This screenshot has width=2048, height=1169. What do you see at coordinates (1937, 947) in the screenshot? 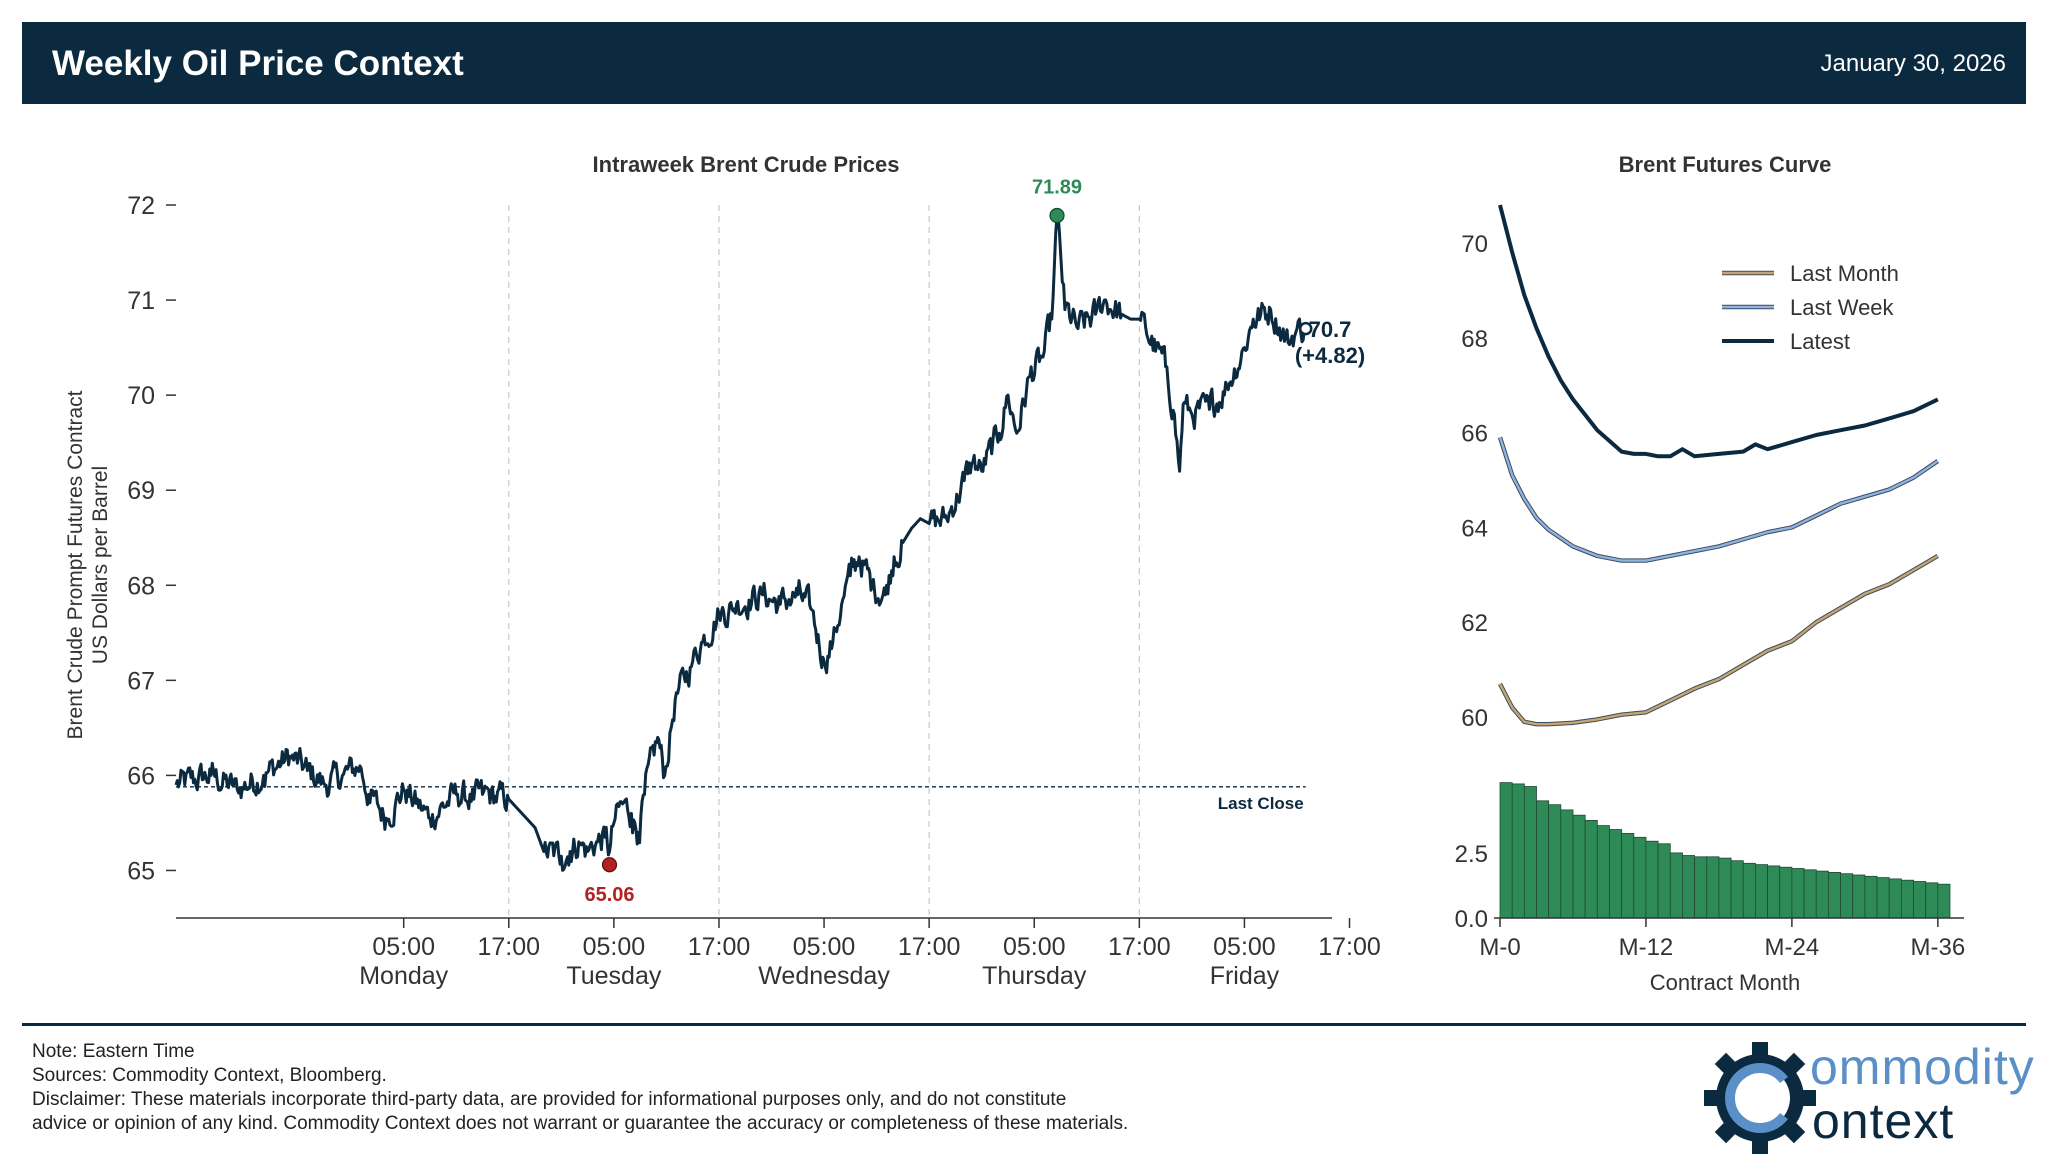
I see `curve-x-tick-label-3: M-36` at bounding box center [1937, 947].